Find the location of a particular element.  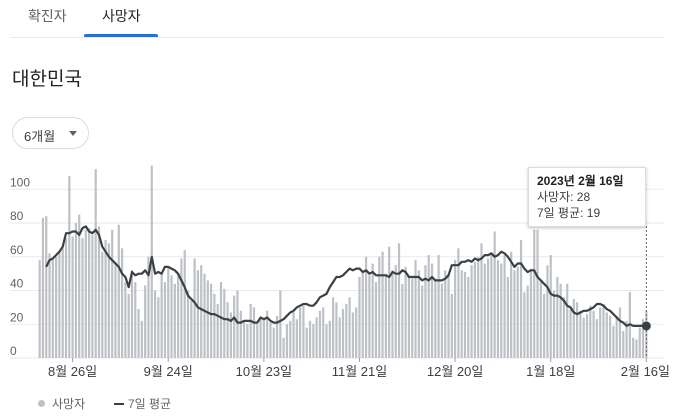

legend-average-label: 7일 평균 is located at coordinates (150, 404).